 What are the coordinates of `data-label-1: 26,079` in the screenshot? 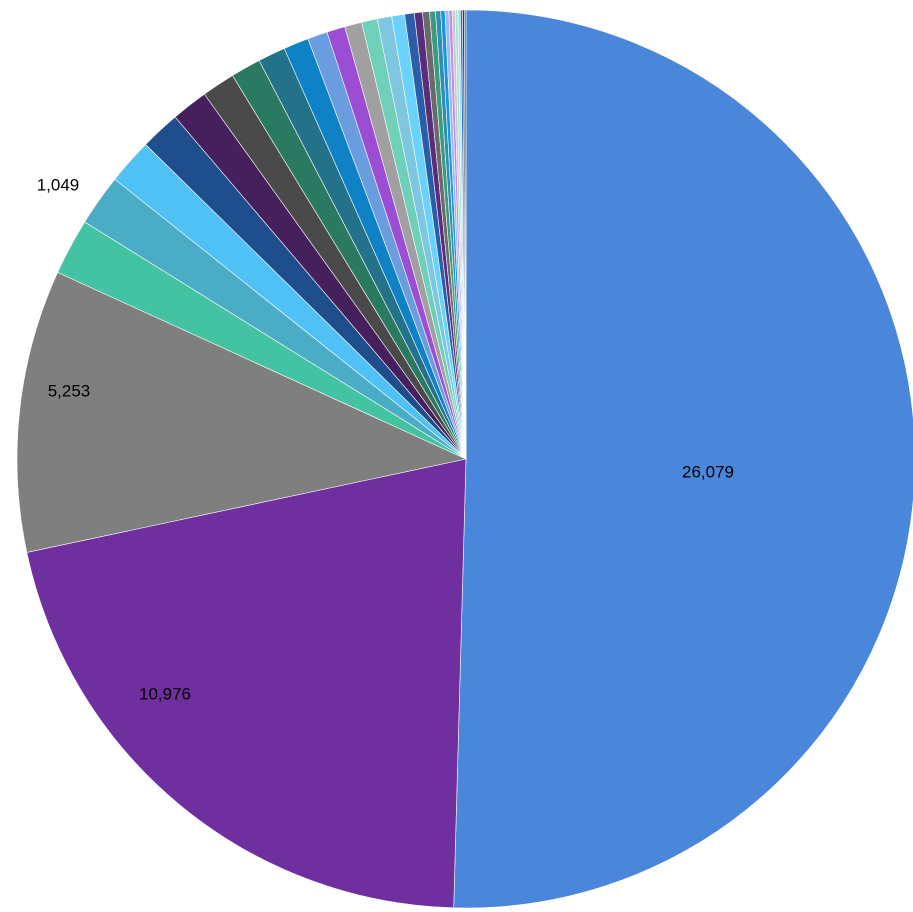 It's located at (708, 471).